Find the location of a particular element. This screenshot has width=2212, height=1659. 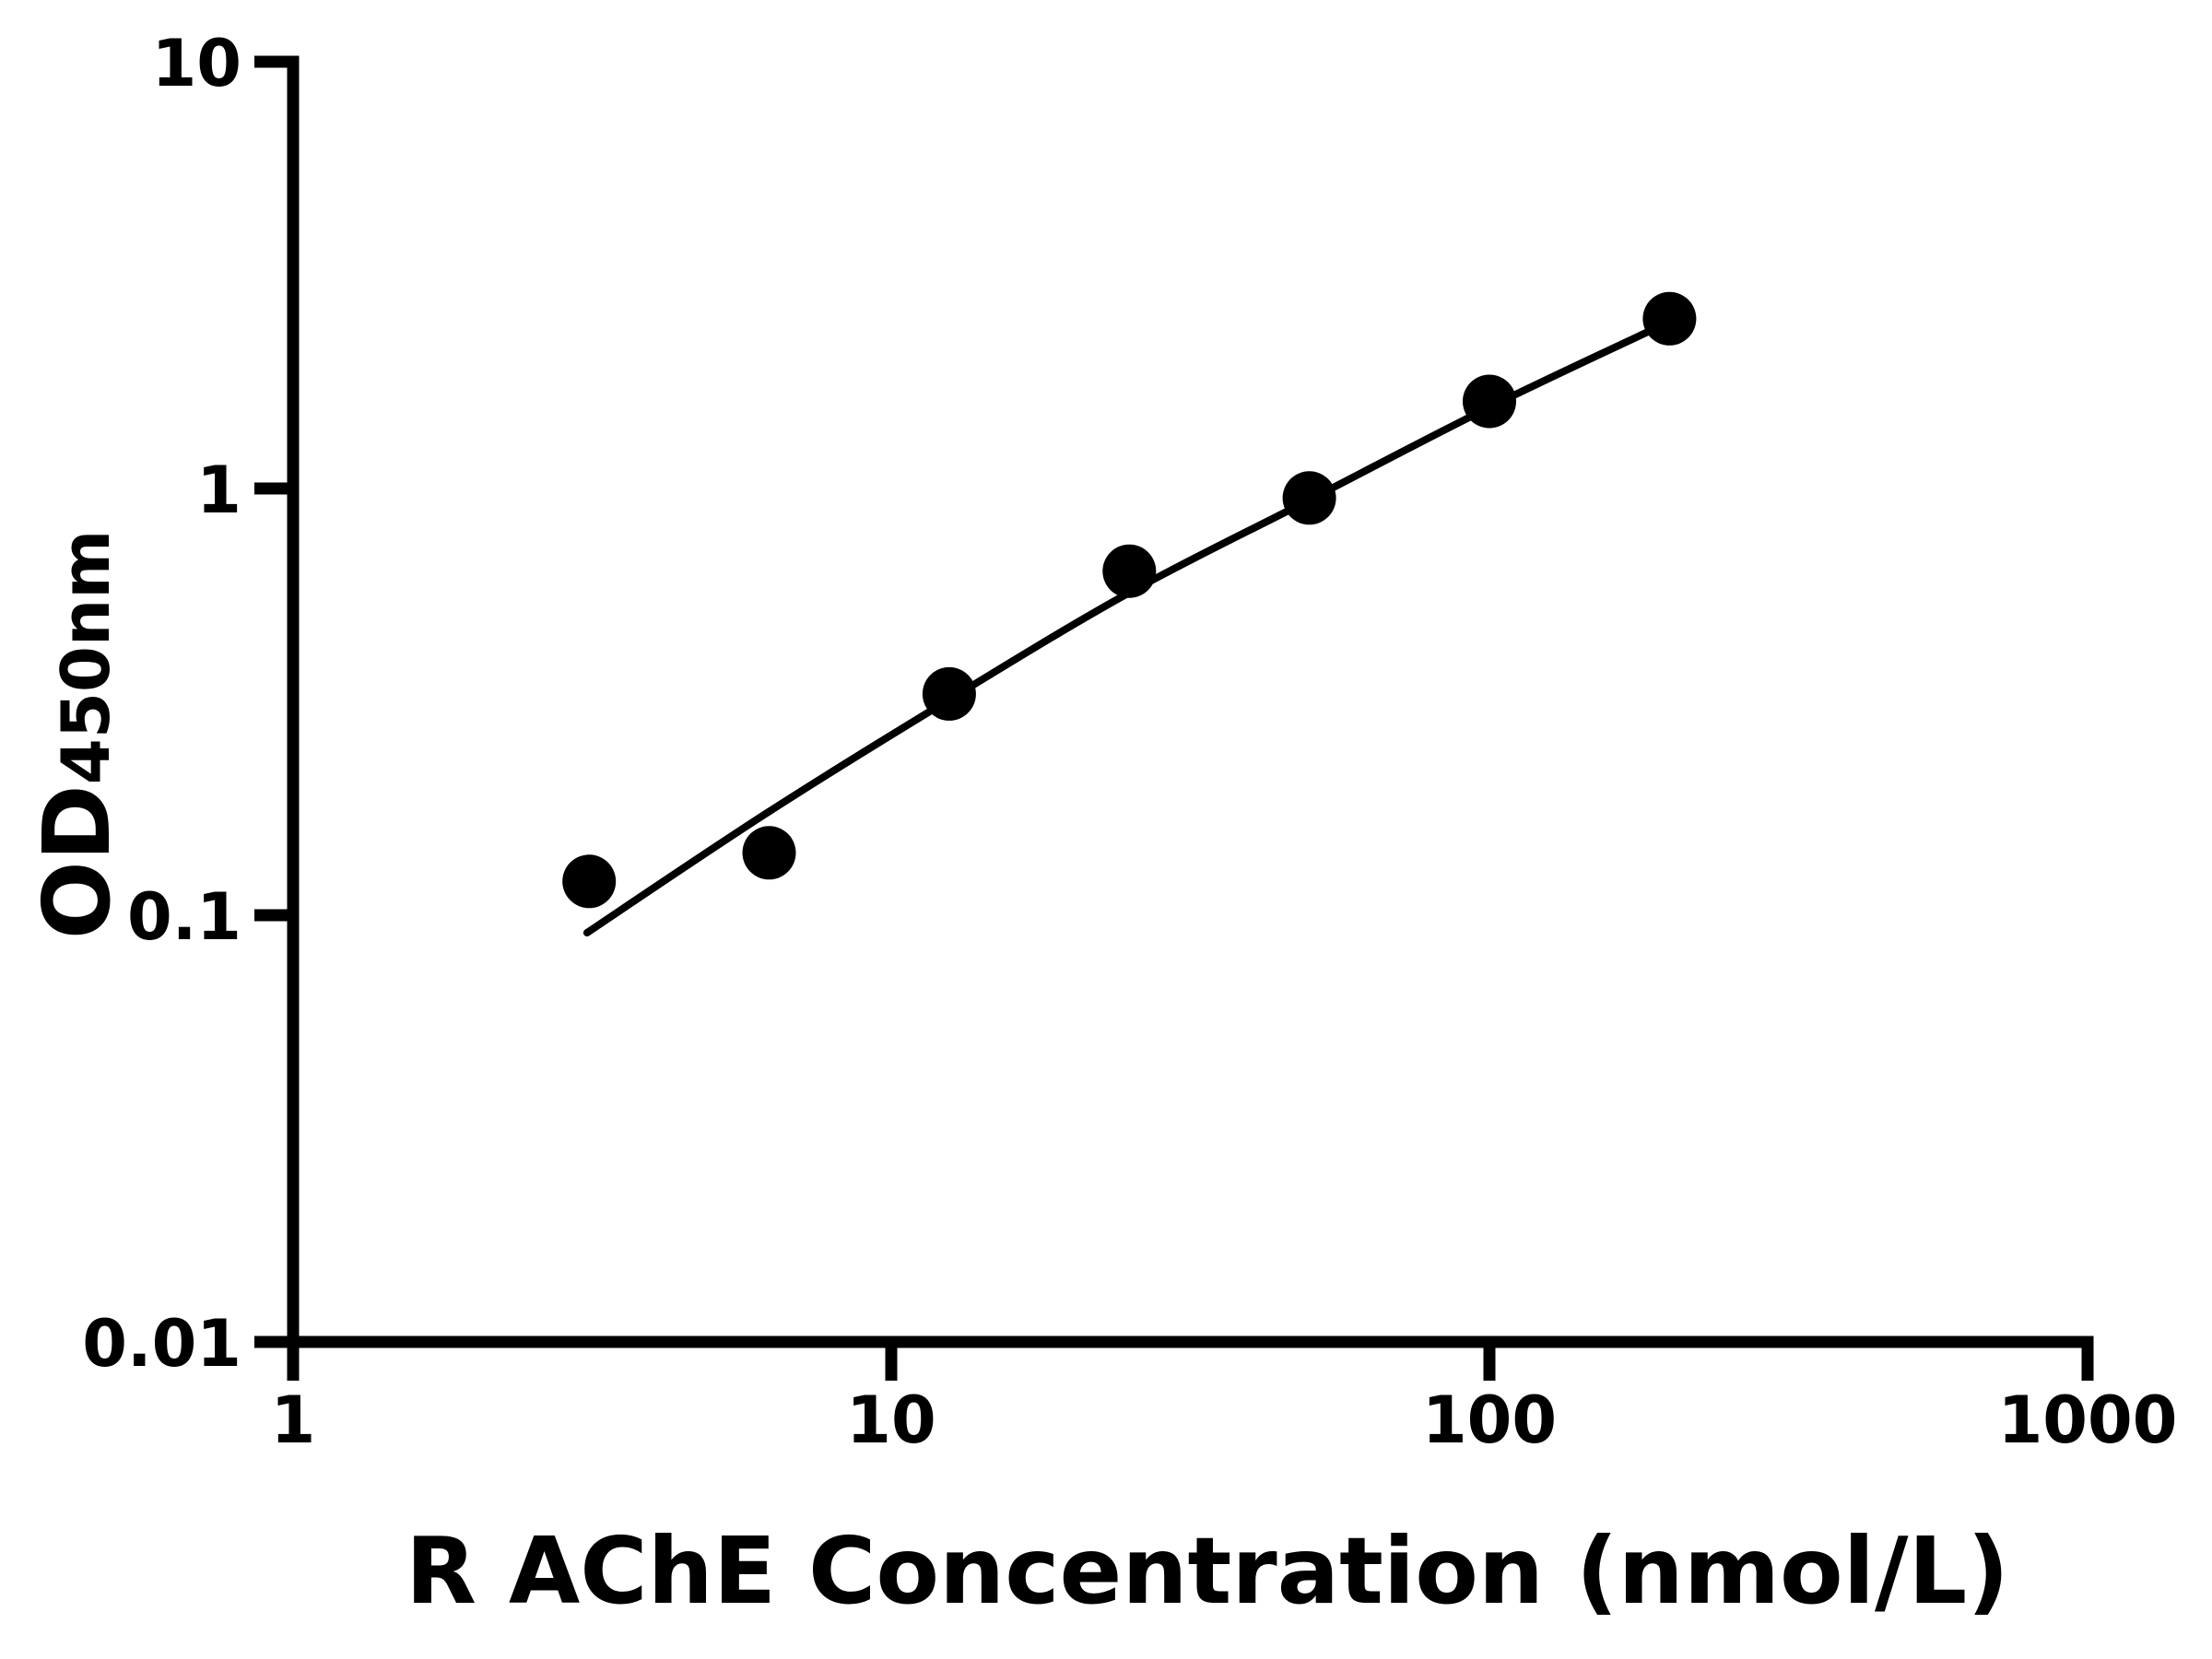

y-axis-title-subscript: 450nm is located at coordinates (85, 657).